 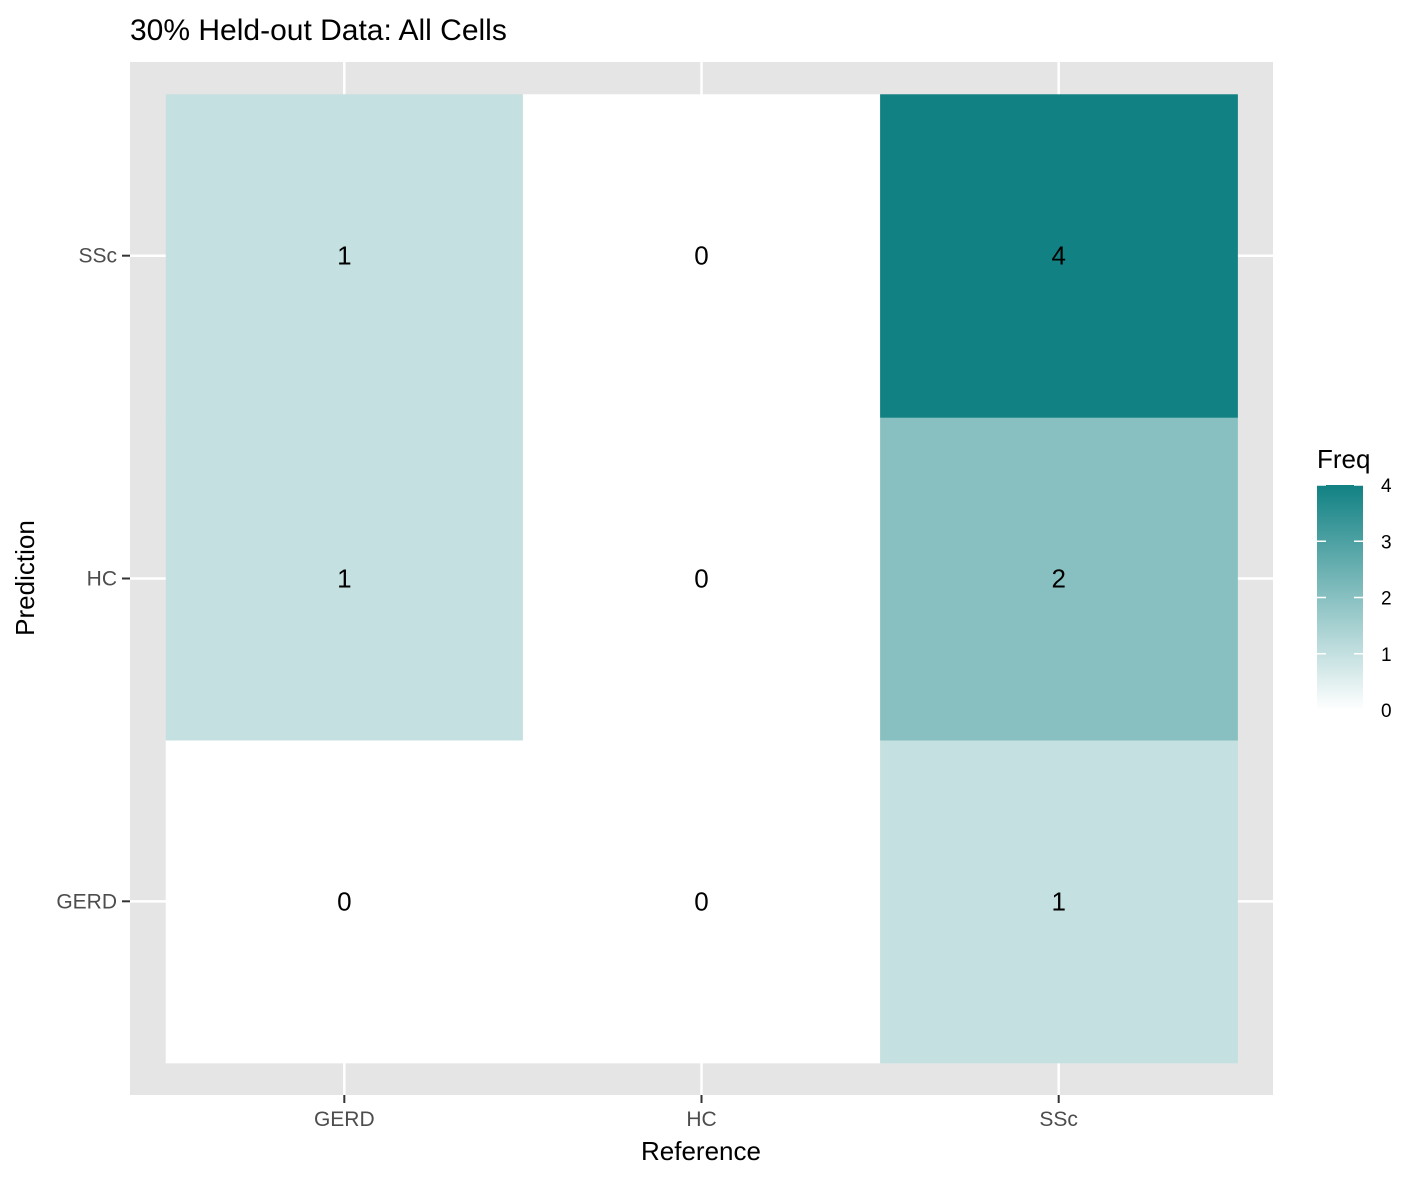 I want to click on x-tick-label: HC, so click(x=701, y=1119).